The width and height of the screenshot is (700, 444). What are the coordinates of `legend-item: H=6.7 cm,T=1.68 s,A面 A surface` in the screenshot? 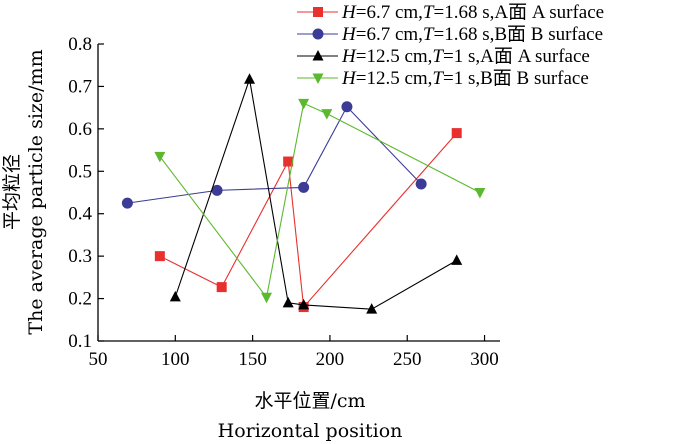 It's located at (450, 12).